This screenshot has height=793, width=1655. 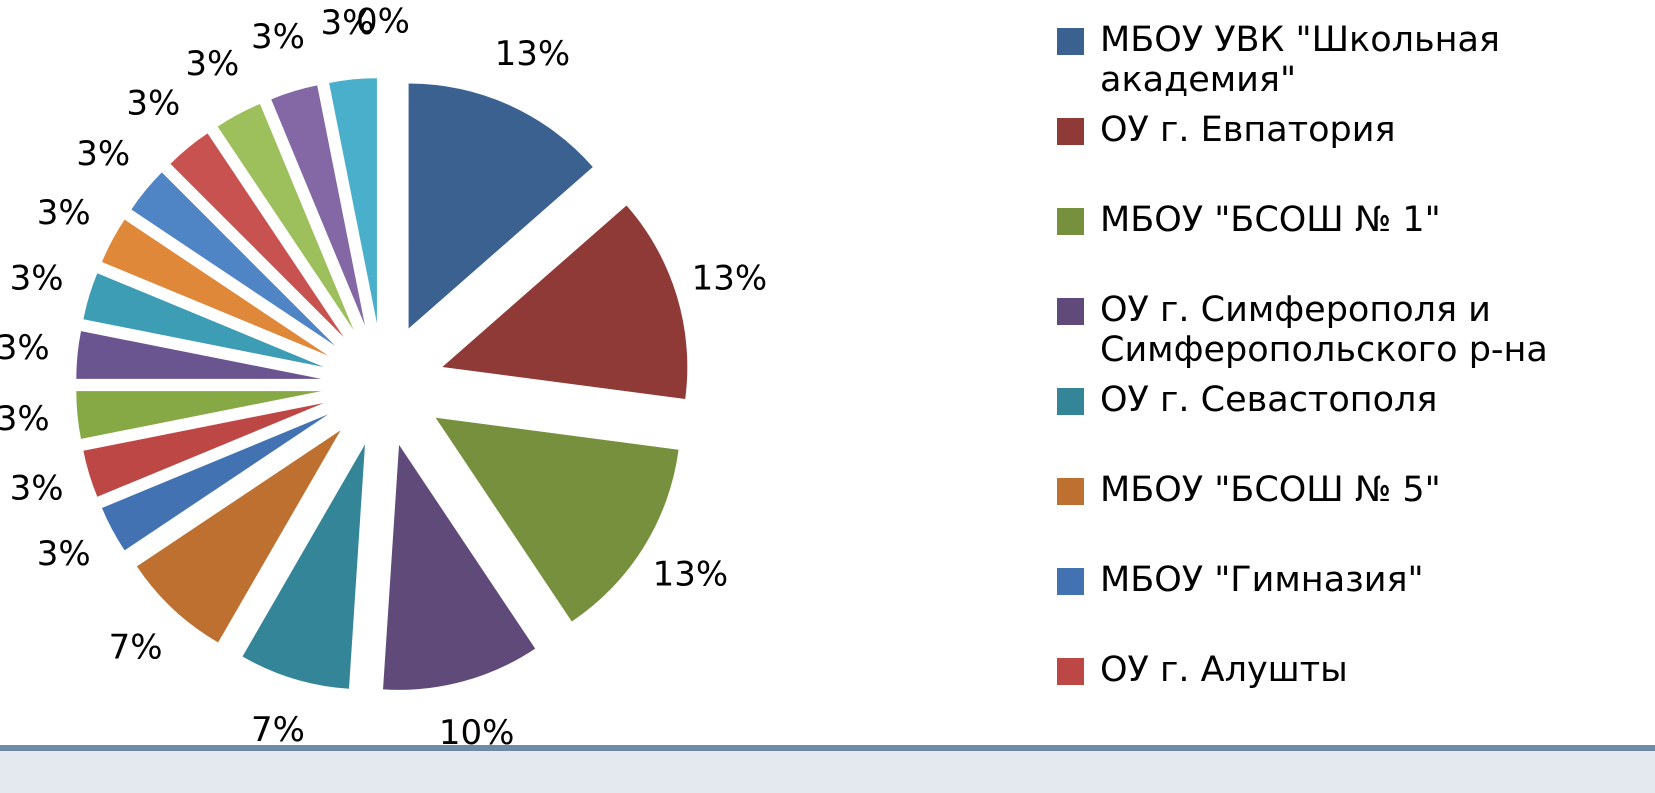 What do you see at coordinates (383, 22) in the screenshot?
I see `data-label: 0%` at bounding box center [383, 22].